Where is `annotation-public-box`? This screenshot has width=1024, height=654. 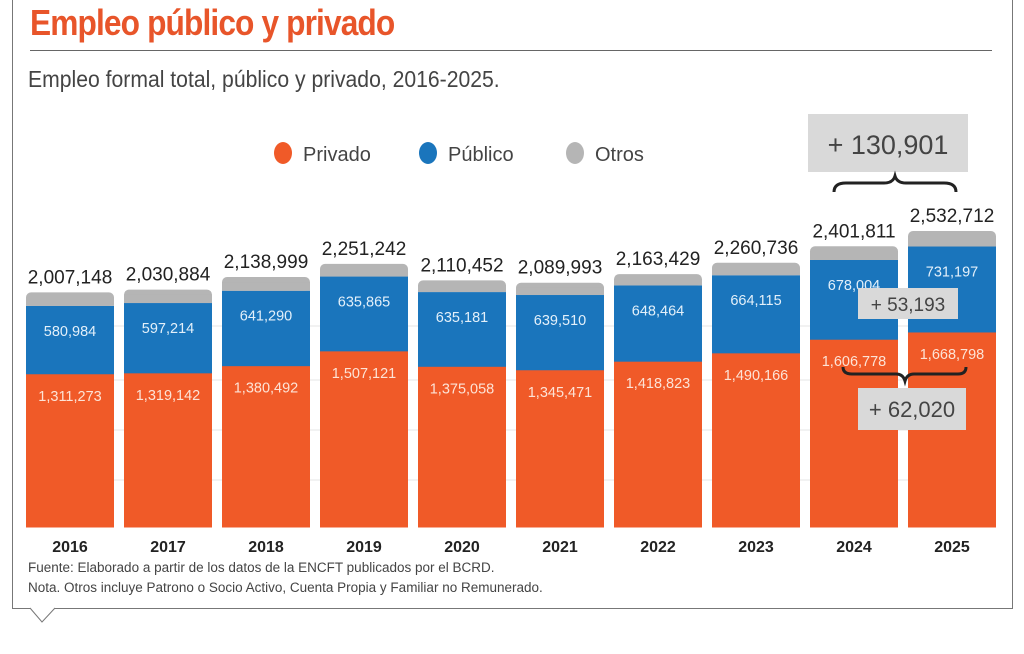
annotation-public-box is located at coordinates (908, 303).